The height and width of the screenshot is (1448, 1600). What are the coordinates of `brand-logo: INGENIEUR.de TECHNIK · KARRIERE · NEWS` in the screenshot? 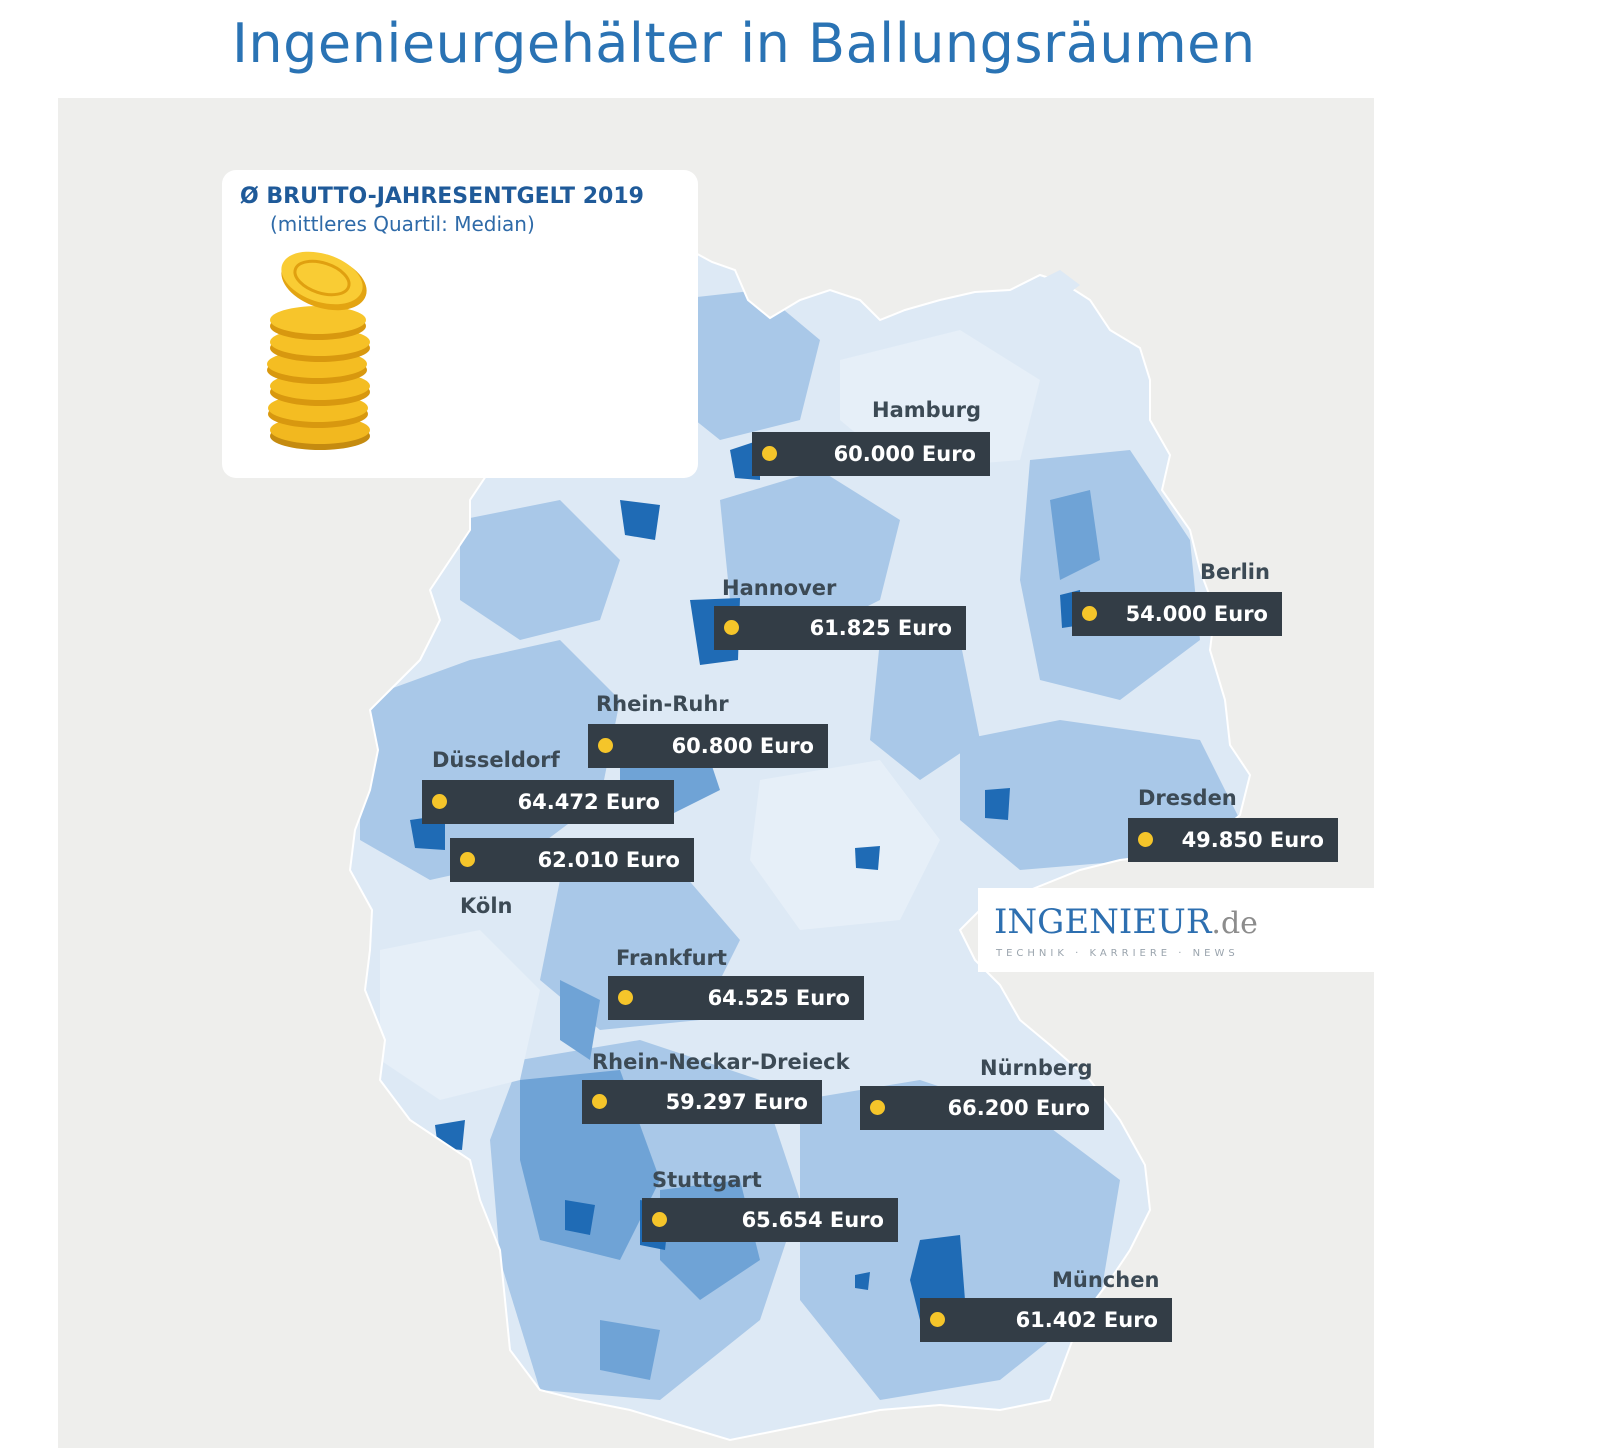 It's located at (1176, 930).